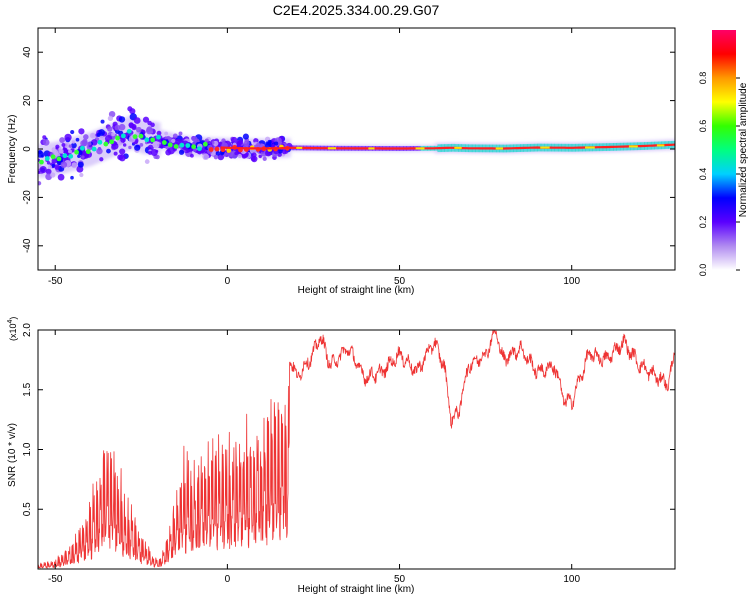 This screenshot has width=750, height=600. Describe the element at coordinates (27, 449) in the screenshot. I see `y-tick-label: 1.0` at that location.